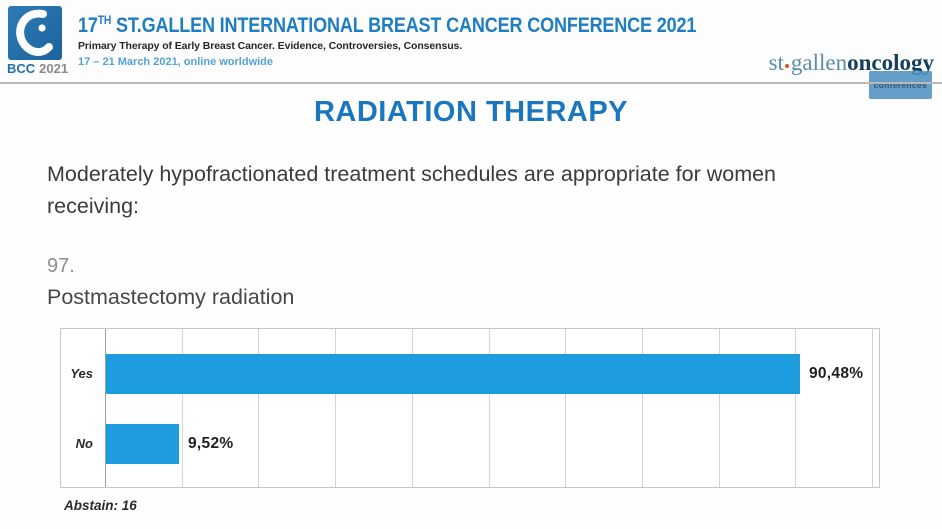 The height and width of the screenshot is (529, 942). I want to click on brand-oncology: oncology, so click(890, 62).